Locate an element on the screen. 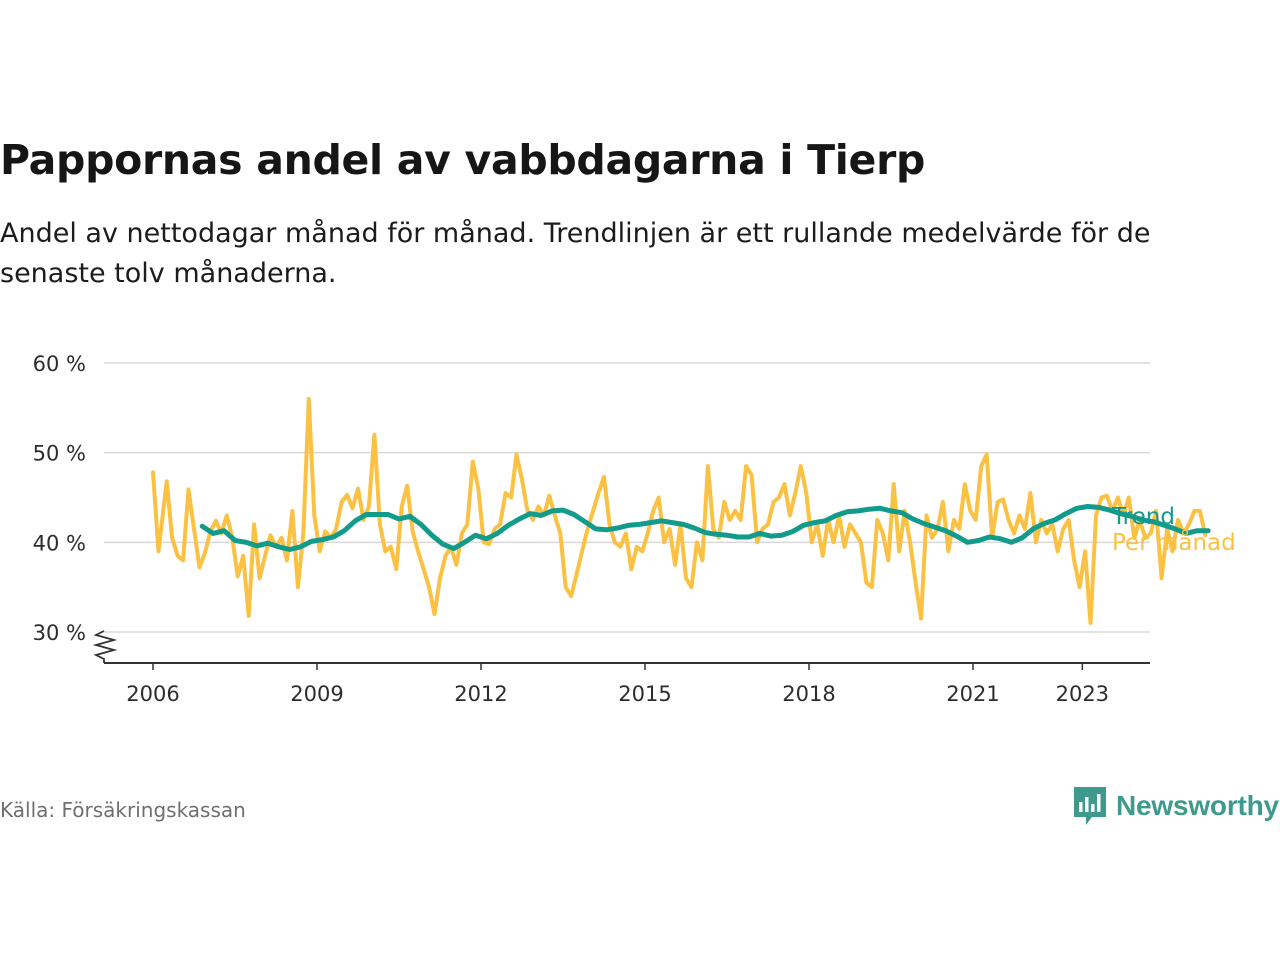  x-tick-label: 2009 is located at coordinates (316, 694).